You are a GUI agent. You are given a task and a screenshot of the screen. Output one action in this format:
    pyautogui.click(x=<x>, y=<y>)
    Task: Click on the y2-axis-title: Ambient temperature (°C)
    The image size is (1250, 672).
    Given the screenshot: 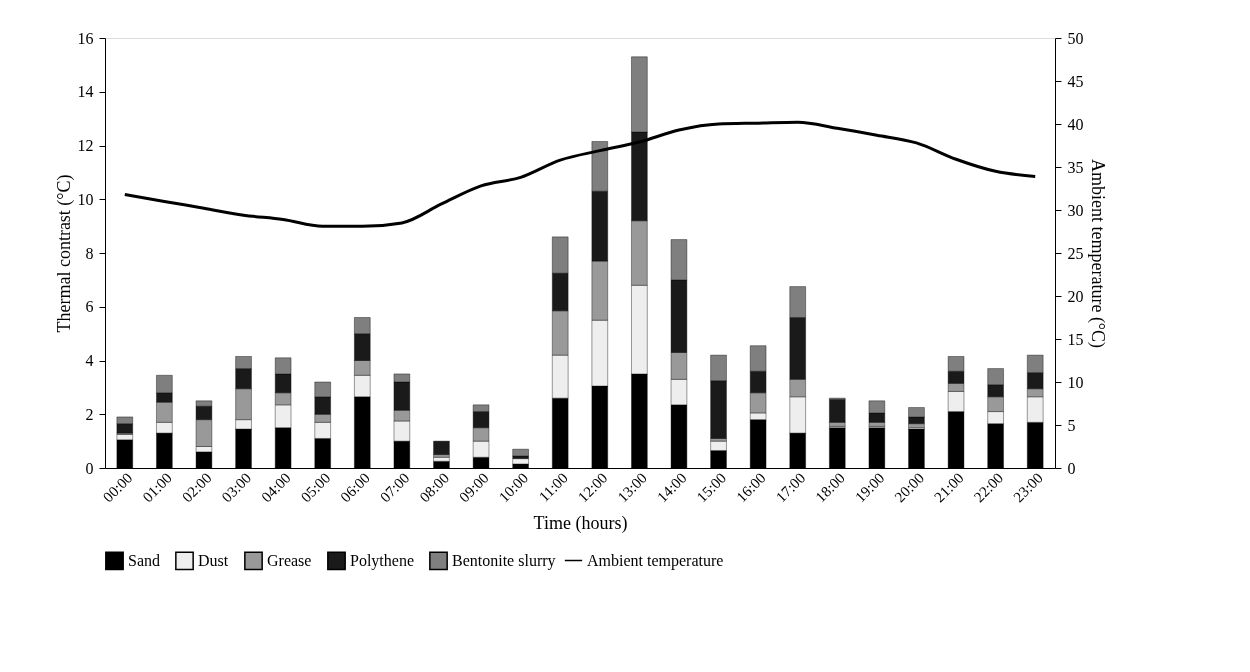 What is the action you would take?
    pyautogui.click(x=1097, y=253)
    